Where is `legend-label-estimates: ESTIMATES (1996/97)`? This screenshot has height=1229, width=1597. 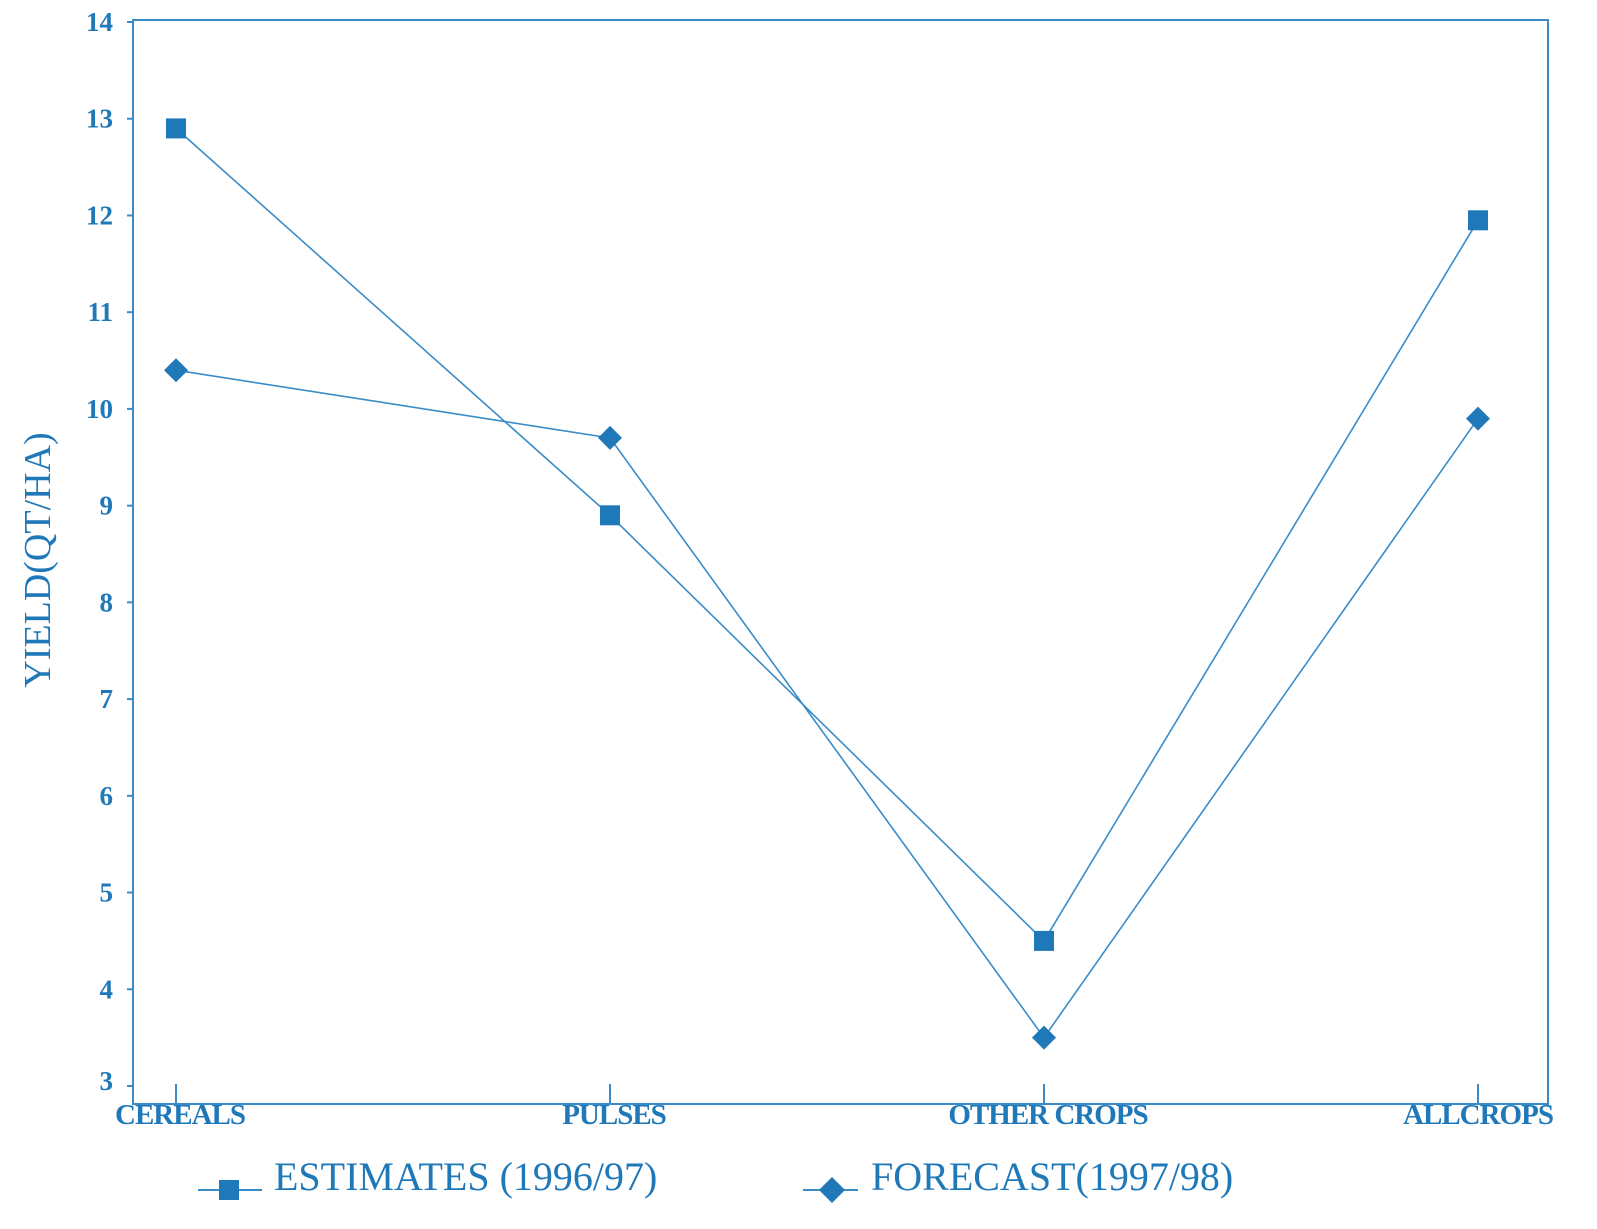 legend-label-estimates: ESTIMATES (1996/97) is located at coordinates (465, 1176).